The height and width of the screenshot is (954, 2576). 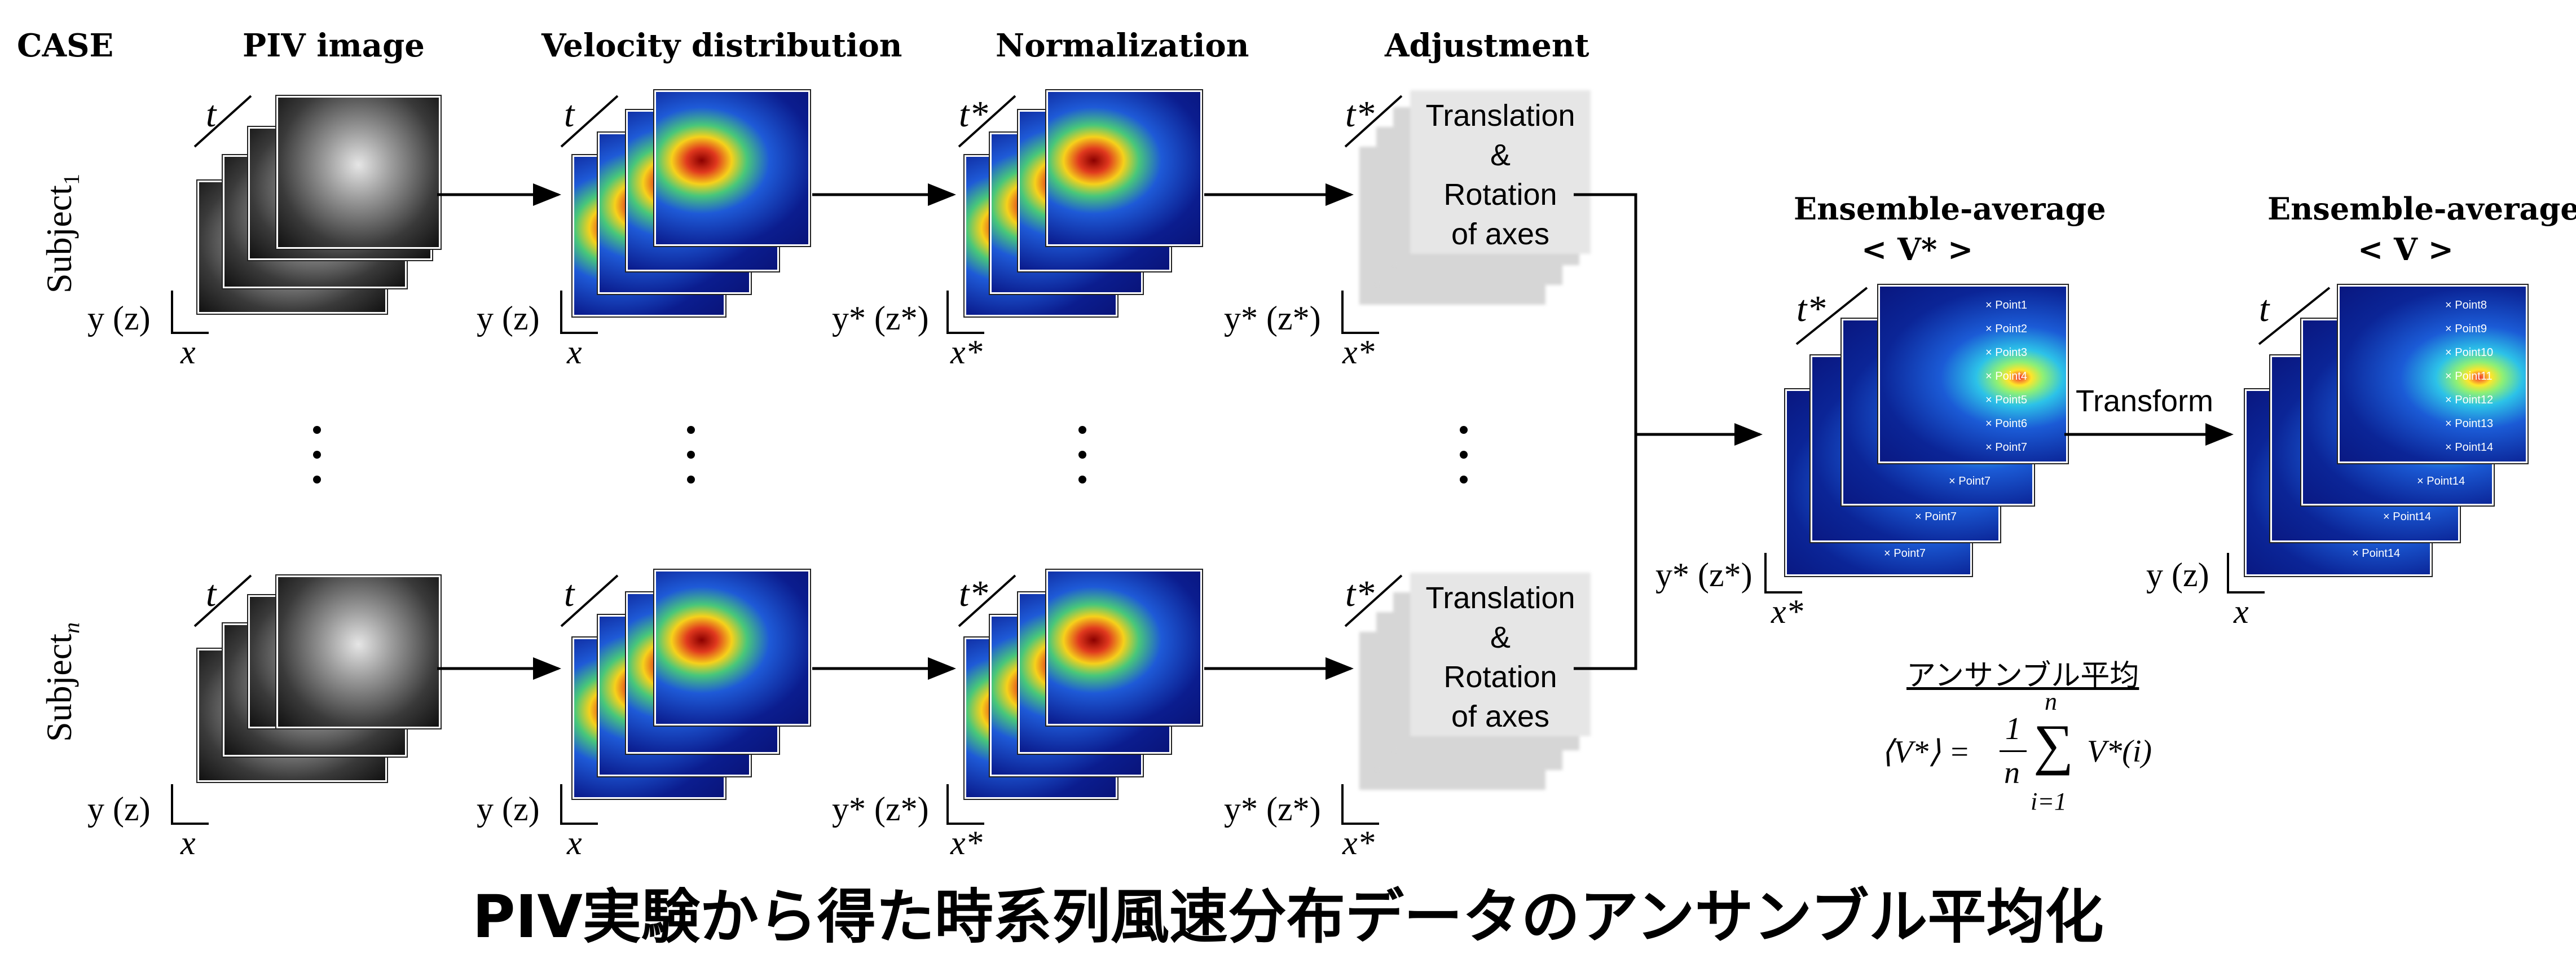 I want to click on point-label: × Point13, so click(x=2470, y=424).